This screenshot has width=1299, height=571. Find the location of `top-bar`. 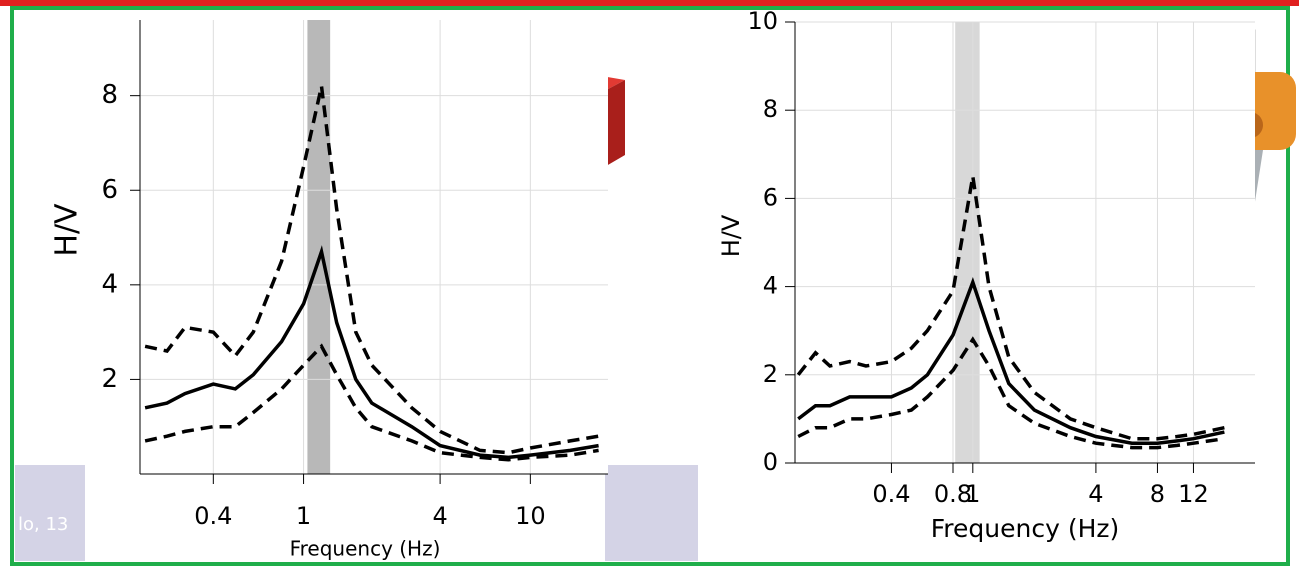

top-bar is located at coordinates (649, 3).